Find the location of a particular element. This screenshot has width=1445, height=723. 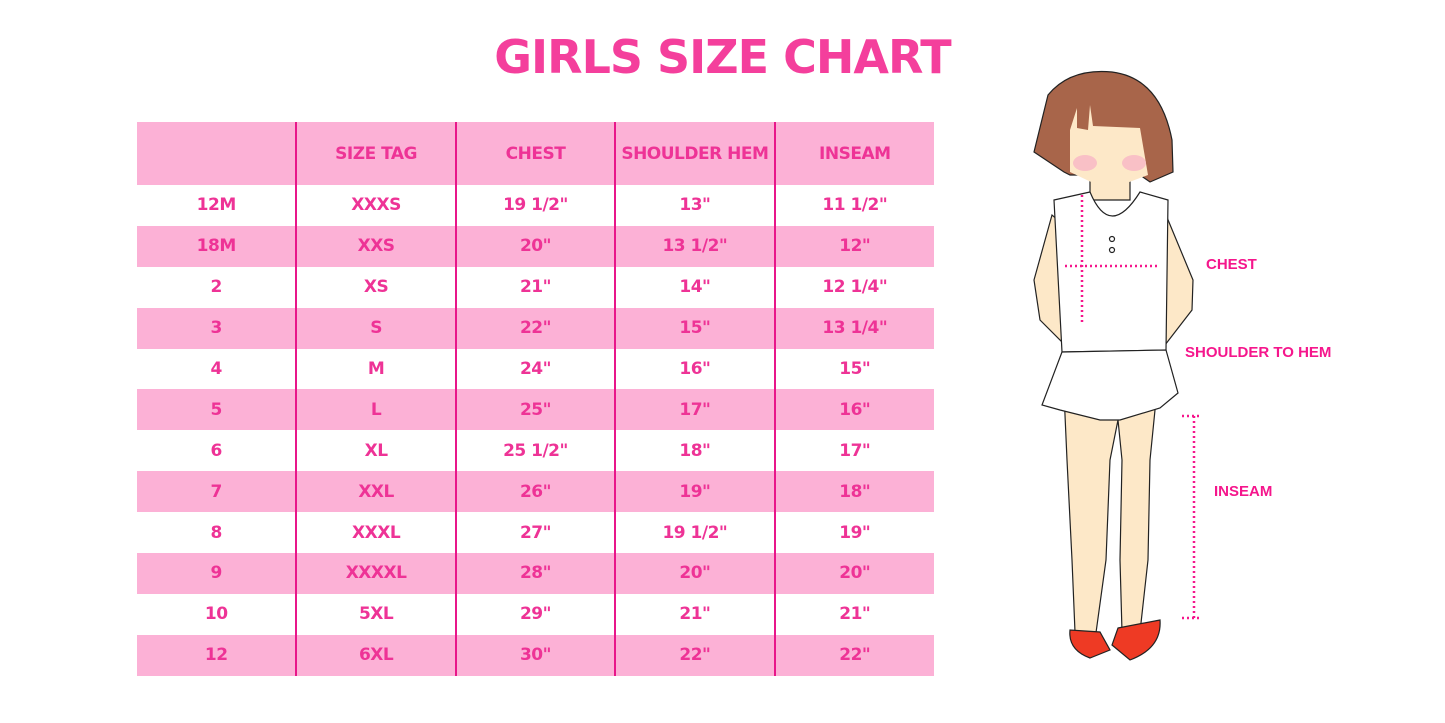

table-row: 10 5XL 29" 21" 21" is located at coordinates (535, 614).